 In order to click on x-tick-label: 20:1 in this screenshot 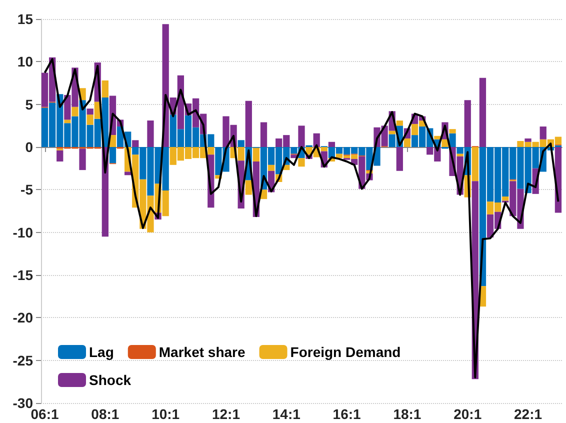, I will do `click(468, 414)`.